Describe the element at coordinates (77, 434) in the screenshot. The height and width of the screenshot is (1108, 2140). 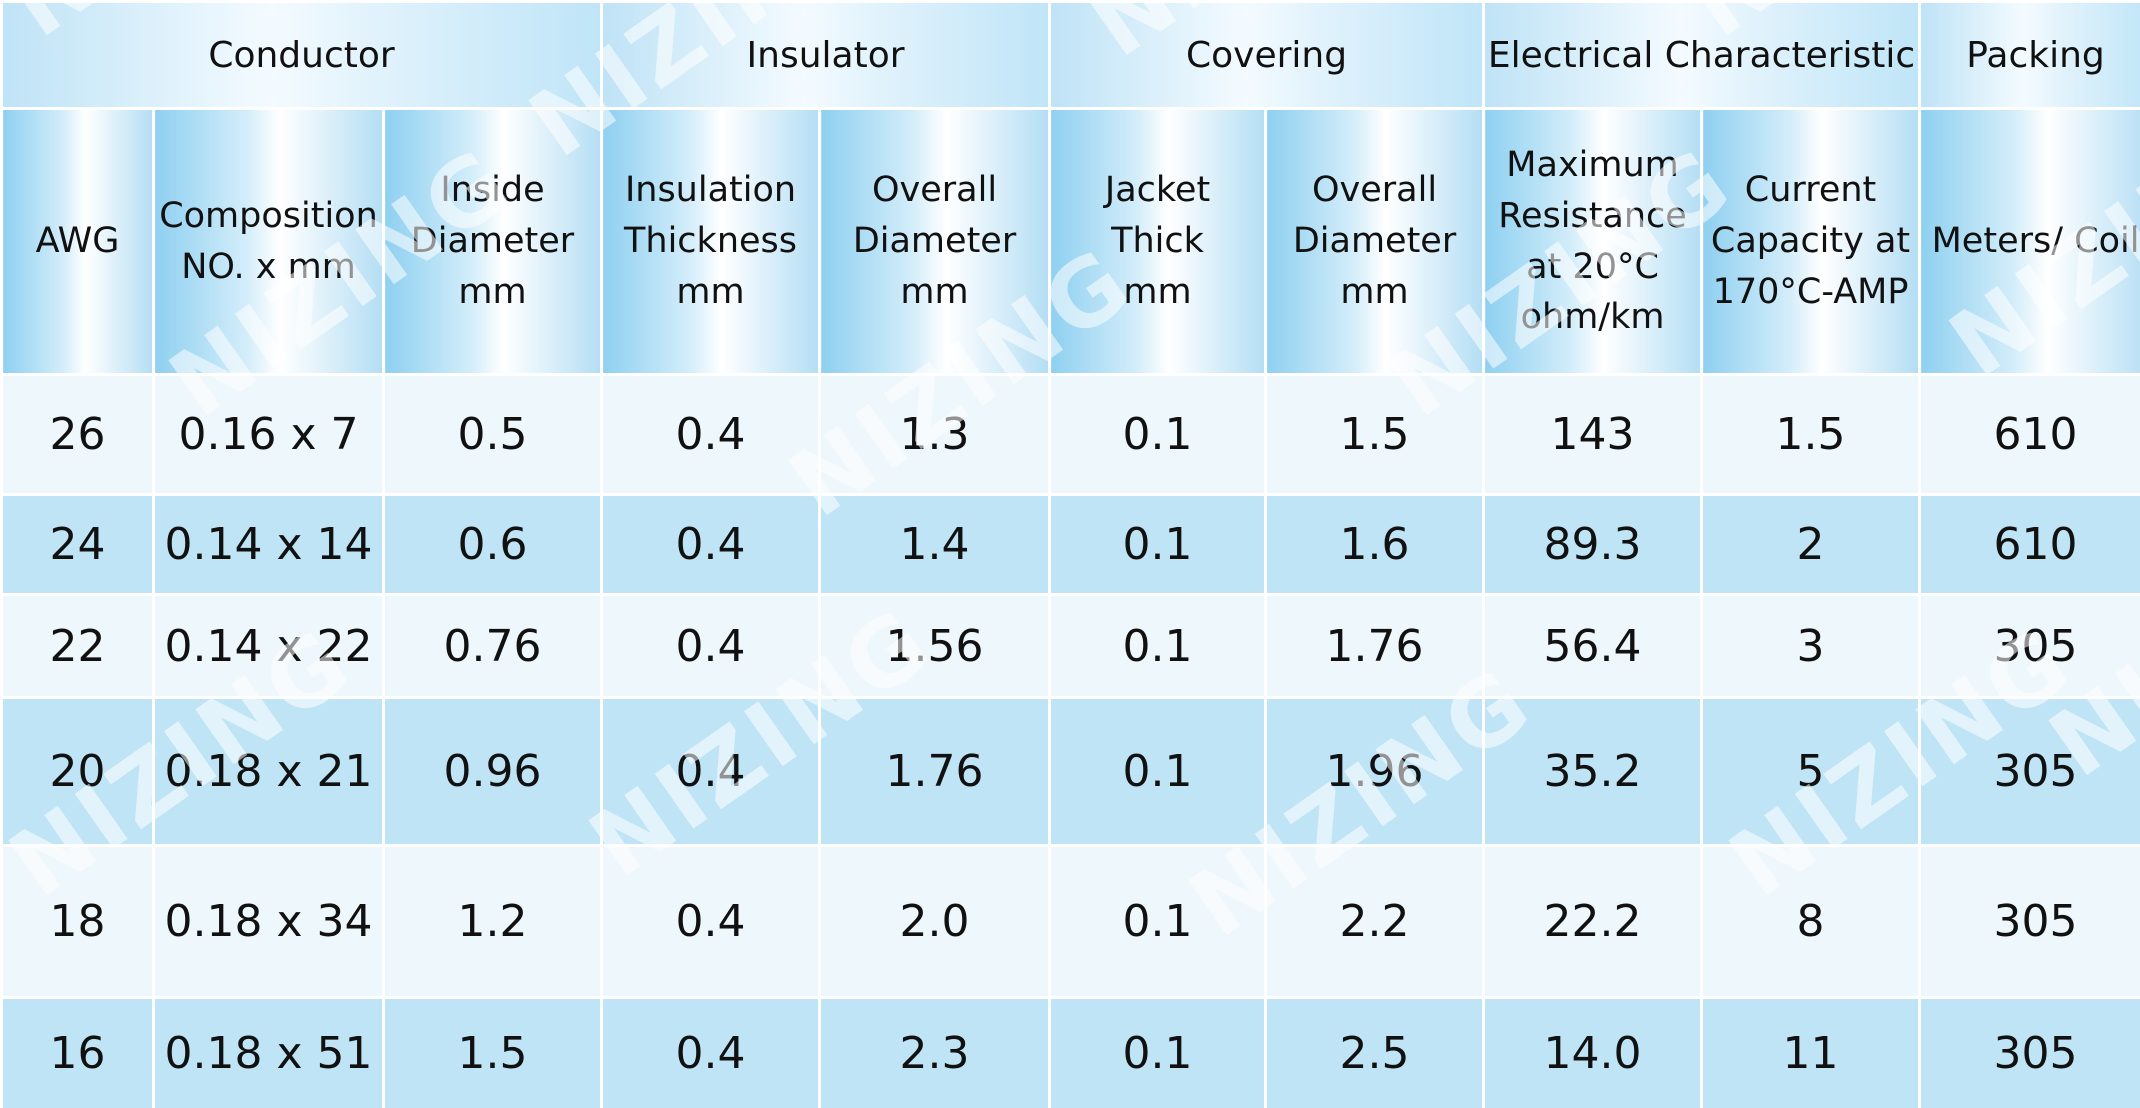
I see `cell-awg: 26` at that location.